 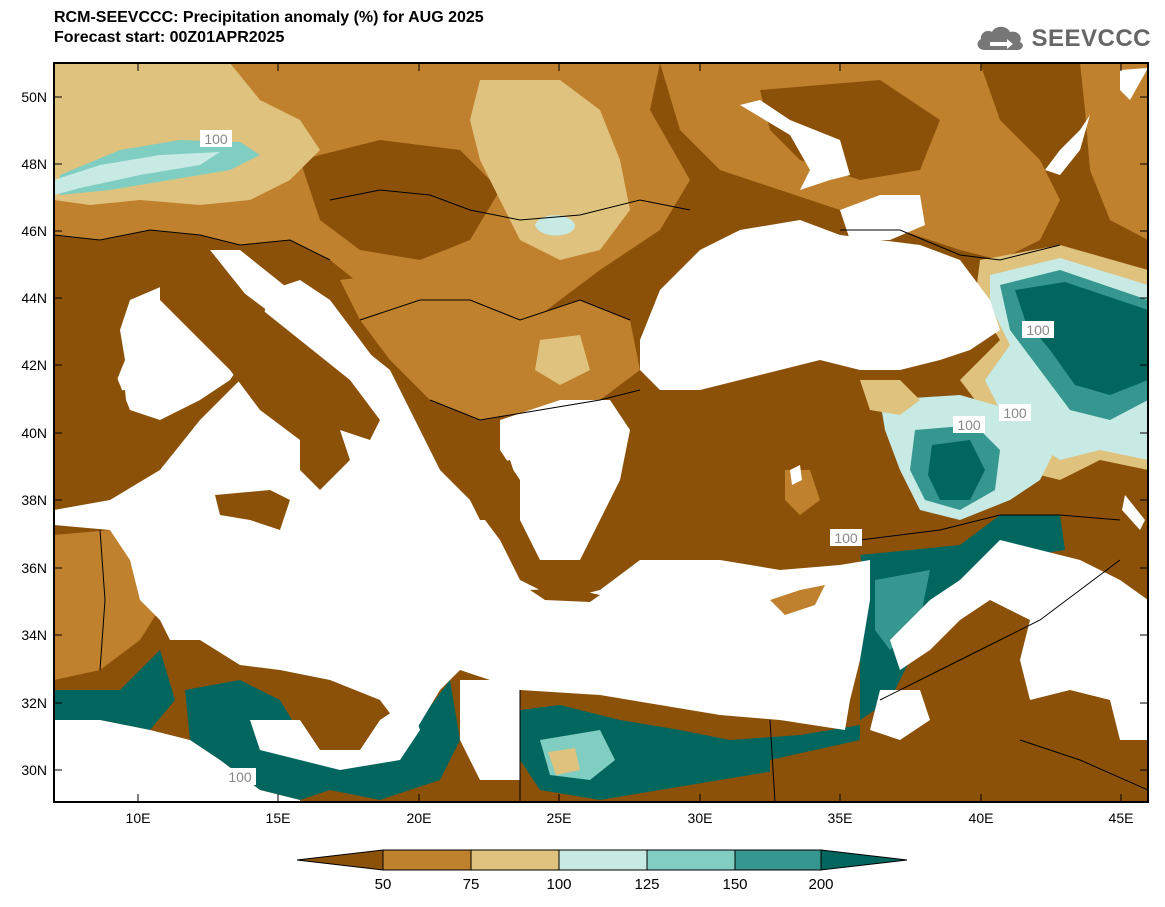 What do you see at coordinates (137, 173) in the screenshot?
I see `anomaly-area-alps-light` at bounding box center [137, 173].